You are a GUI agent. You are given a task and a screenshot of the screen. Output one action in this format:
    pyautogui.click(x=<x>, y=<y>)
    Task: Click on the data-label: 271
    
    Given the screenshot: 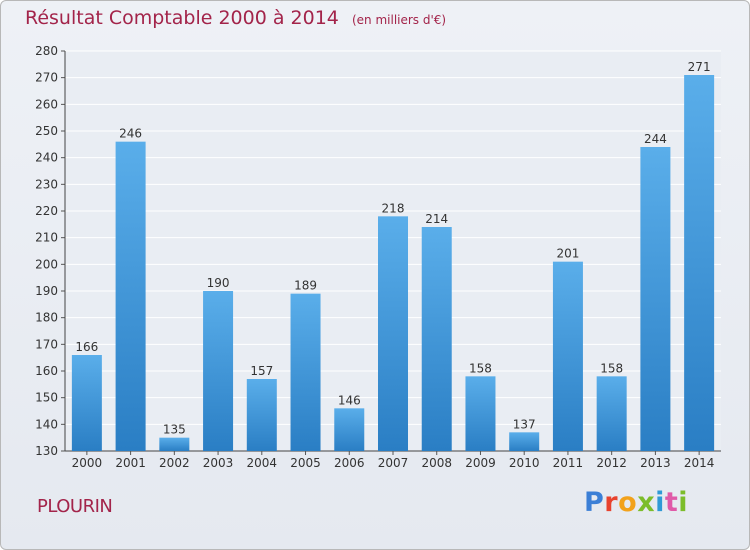 What is the action you would take?
    pyautogui.click(x=699, y=67)
    